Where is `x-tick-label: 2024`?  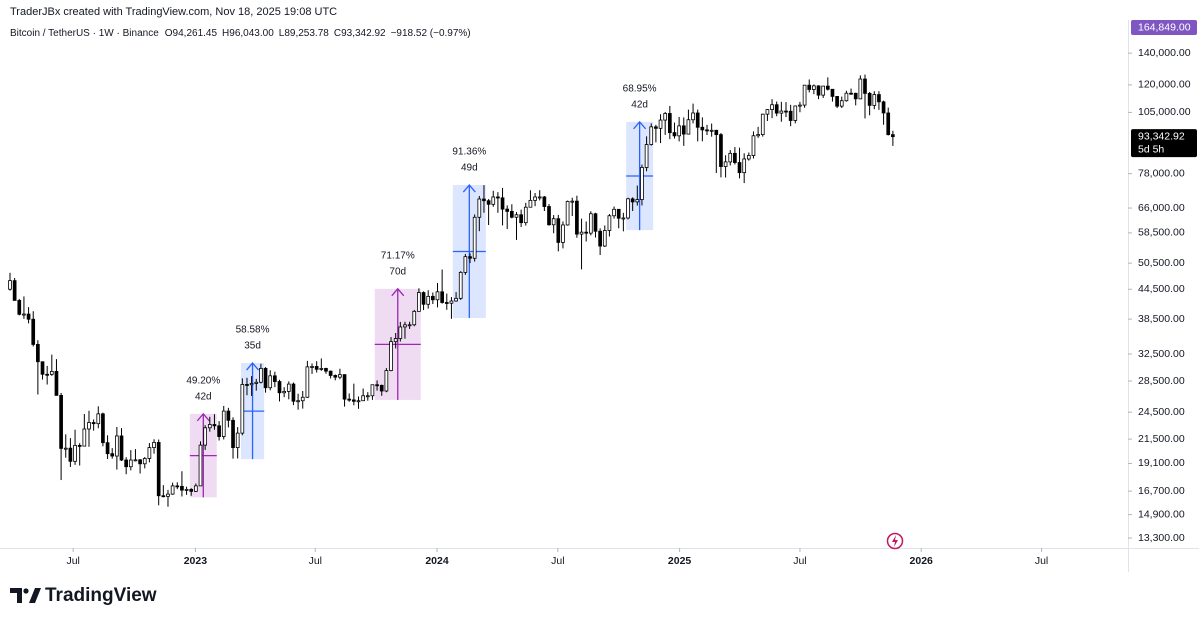 x-tick-label: 2024 is located at coordinates (437, 561).